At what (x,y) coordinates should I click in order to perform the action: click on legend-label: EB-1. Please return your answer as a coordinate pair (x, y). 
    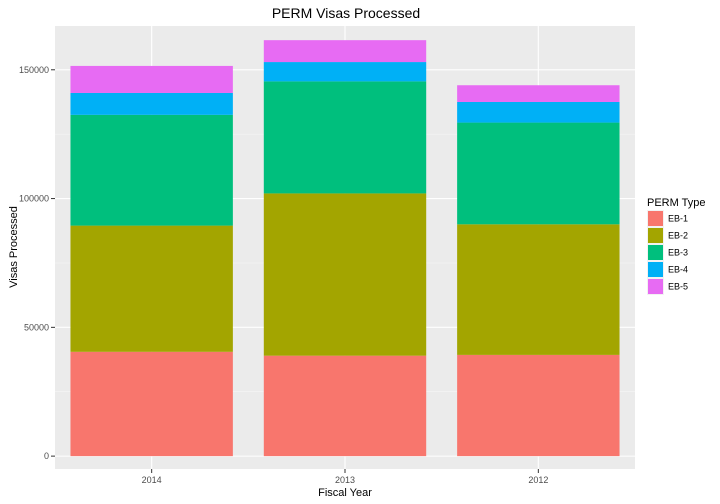
    Looking at the image, I should click on (678, 219).